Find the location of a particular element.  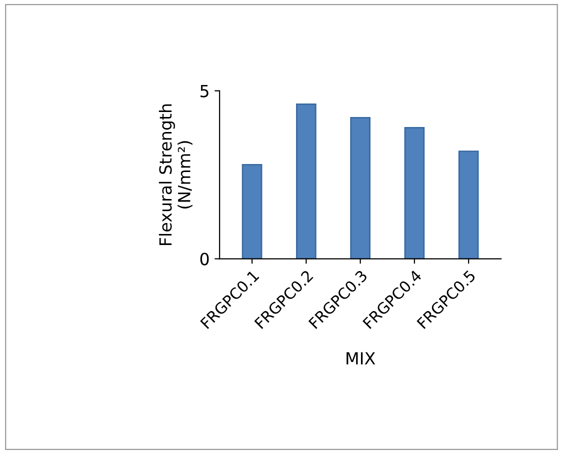

y-axis-title: Flexural Strength (N/mm²) is located at coordinates (175, 174).